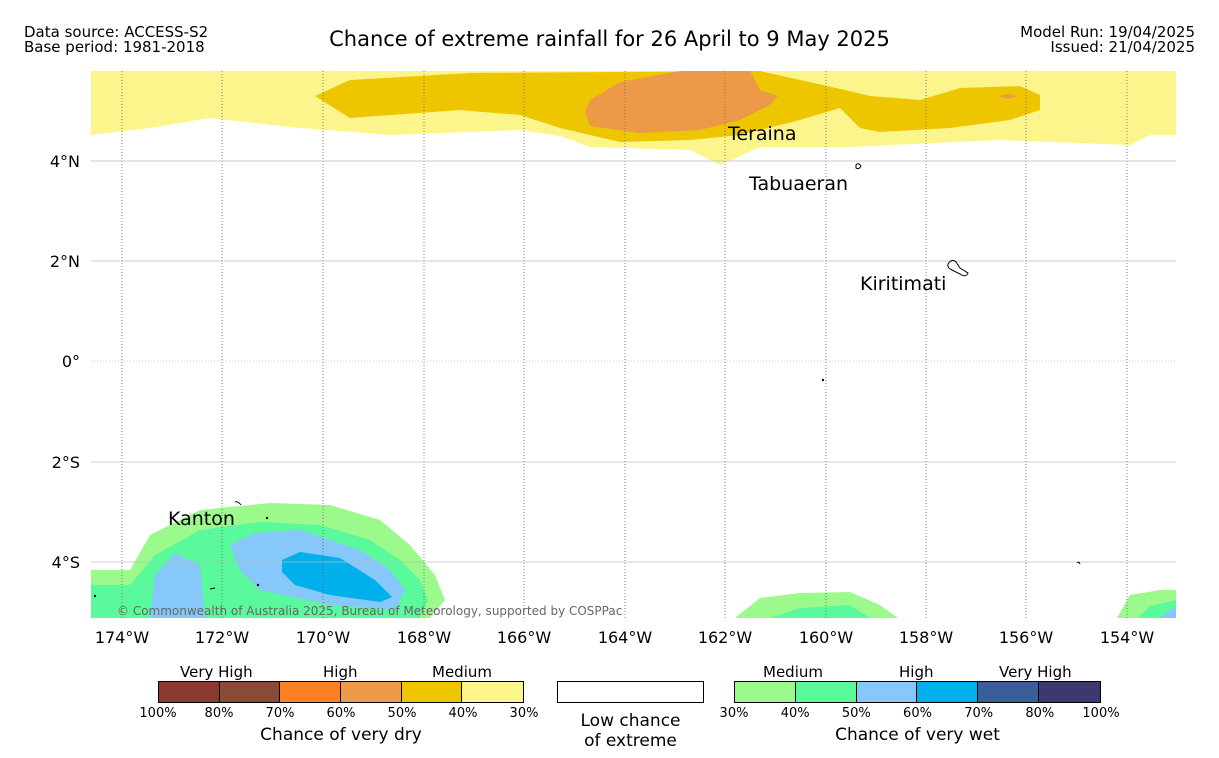 The width and height of the screenshot is (1219, 758). I want to click on neutral-caption-line2: of extreme, so click(630, 741).